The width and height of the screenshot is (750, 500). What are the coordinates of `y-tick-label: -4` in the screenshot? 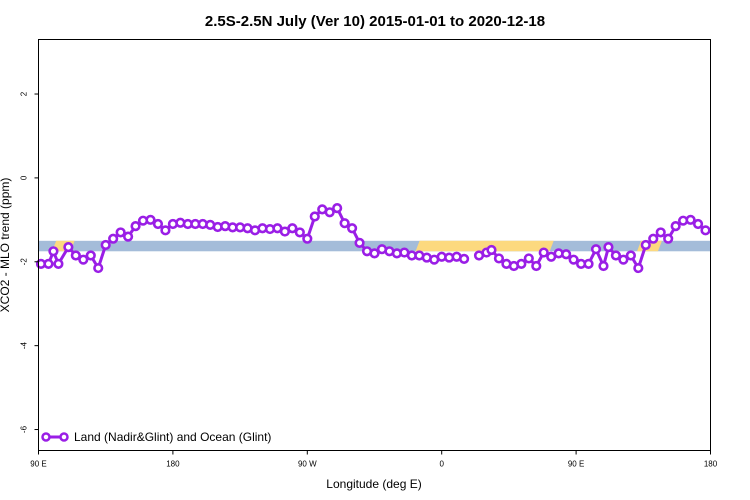 It's located at (24, 346).